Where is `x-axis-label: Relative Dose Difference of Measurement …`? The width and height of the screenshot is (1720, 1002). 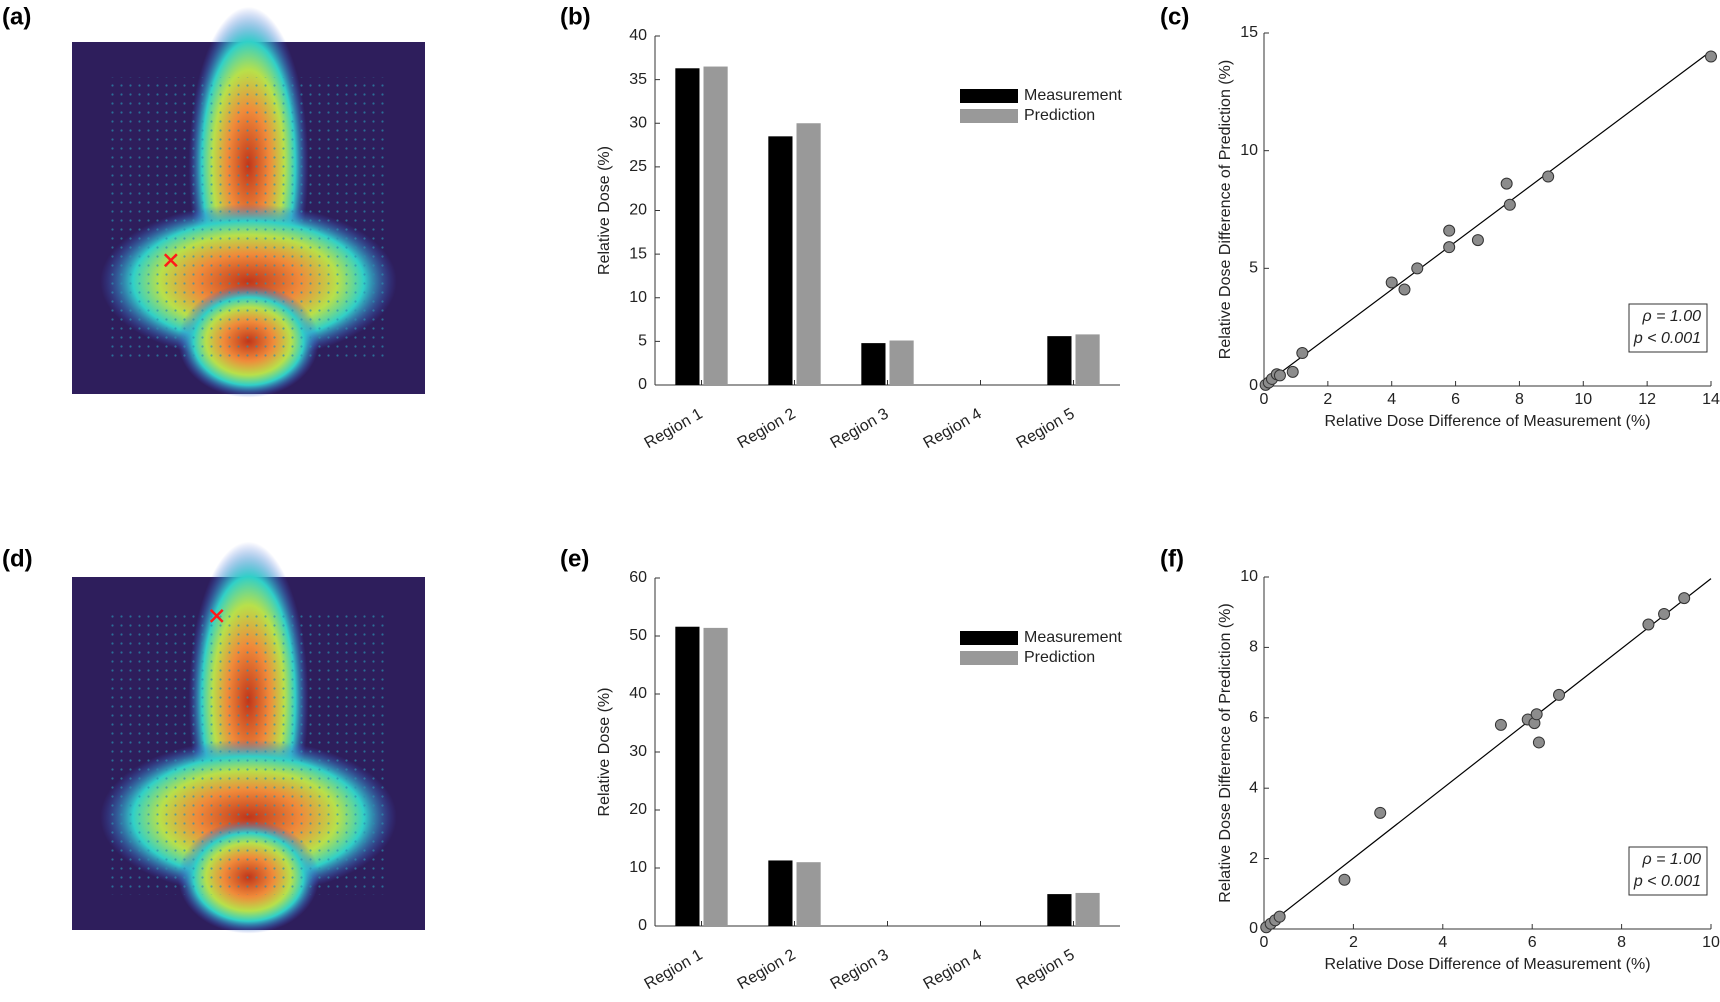 x-axis-label: Relative Dose Difference of Measurement … is located at coordinates (1487, 421).